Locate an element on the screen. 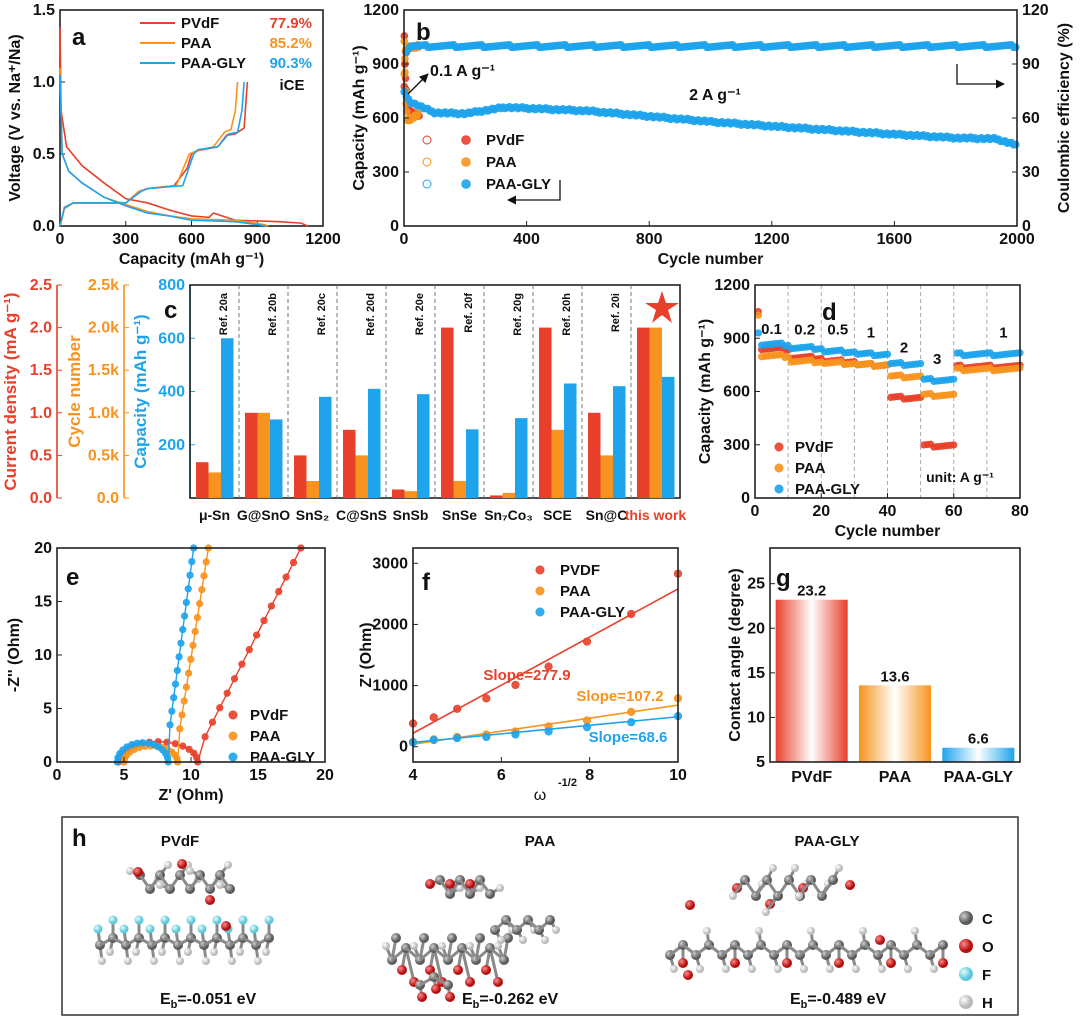 The width and height of the screenshot is (1080, 1021). y-tick-label: 400 is located at coordinates (171, 392).